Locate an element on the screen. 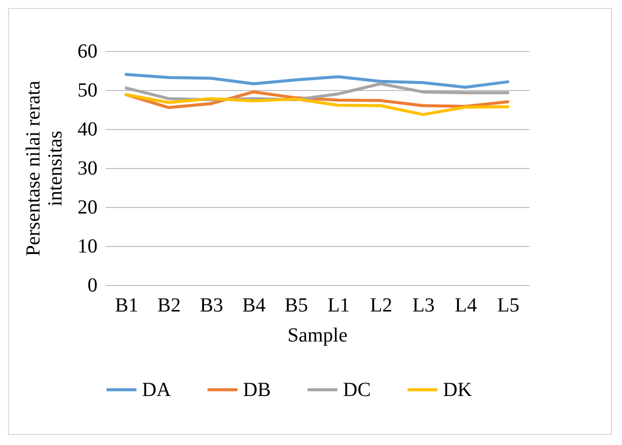 The height and width of the screenshot is (445, 622). legend-label: DK is located at coordinates (457, 389).